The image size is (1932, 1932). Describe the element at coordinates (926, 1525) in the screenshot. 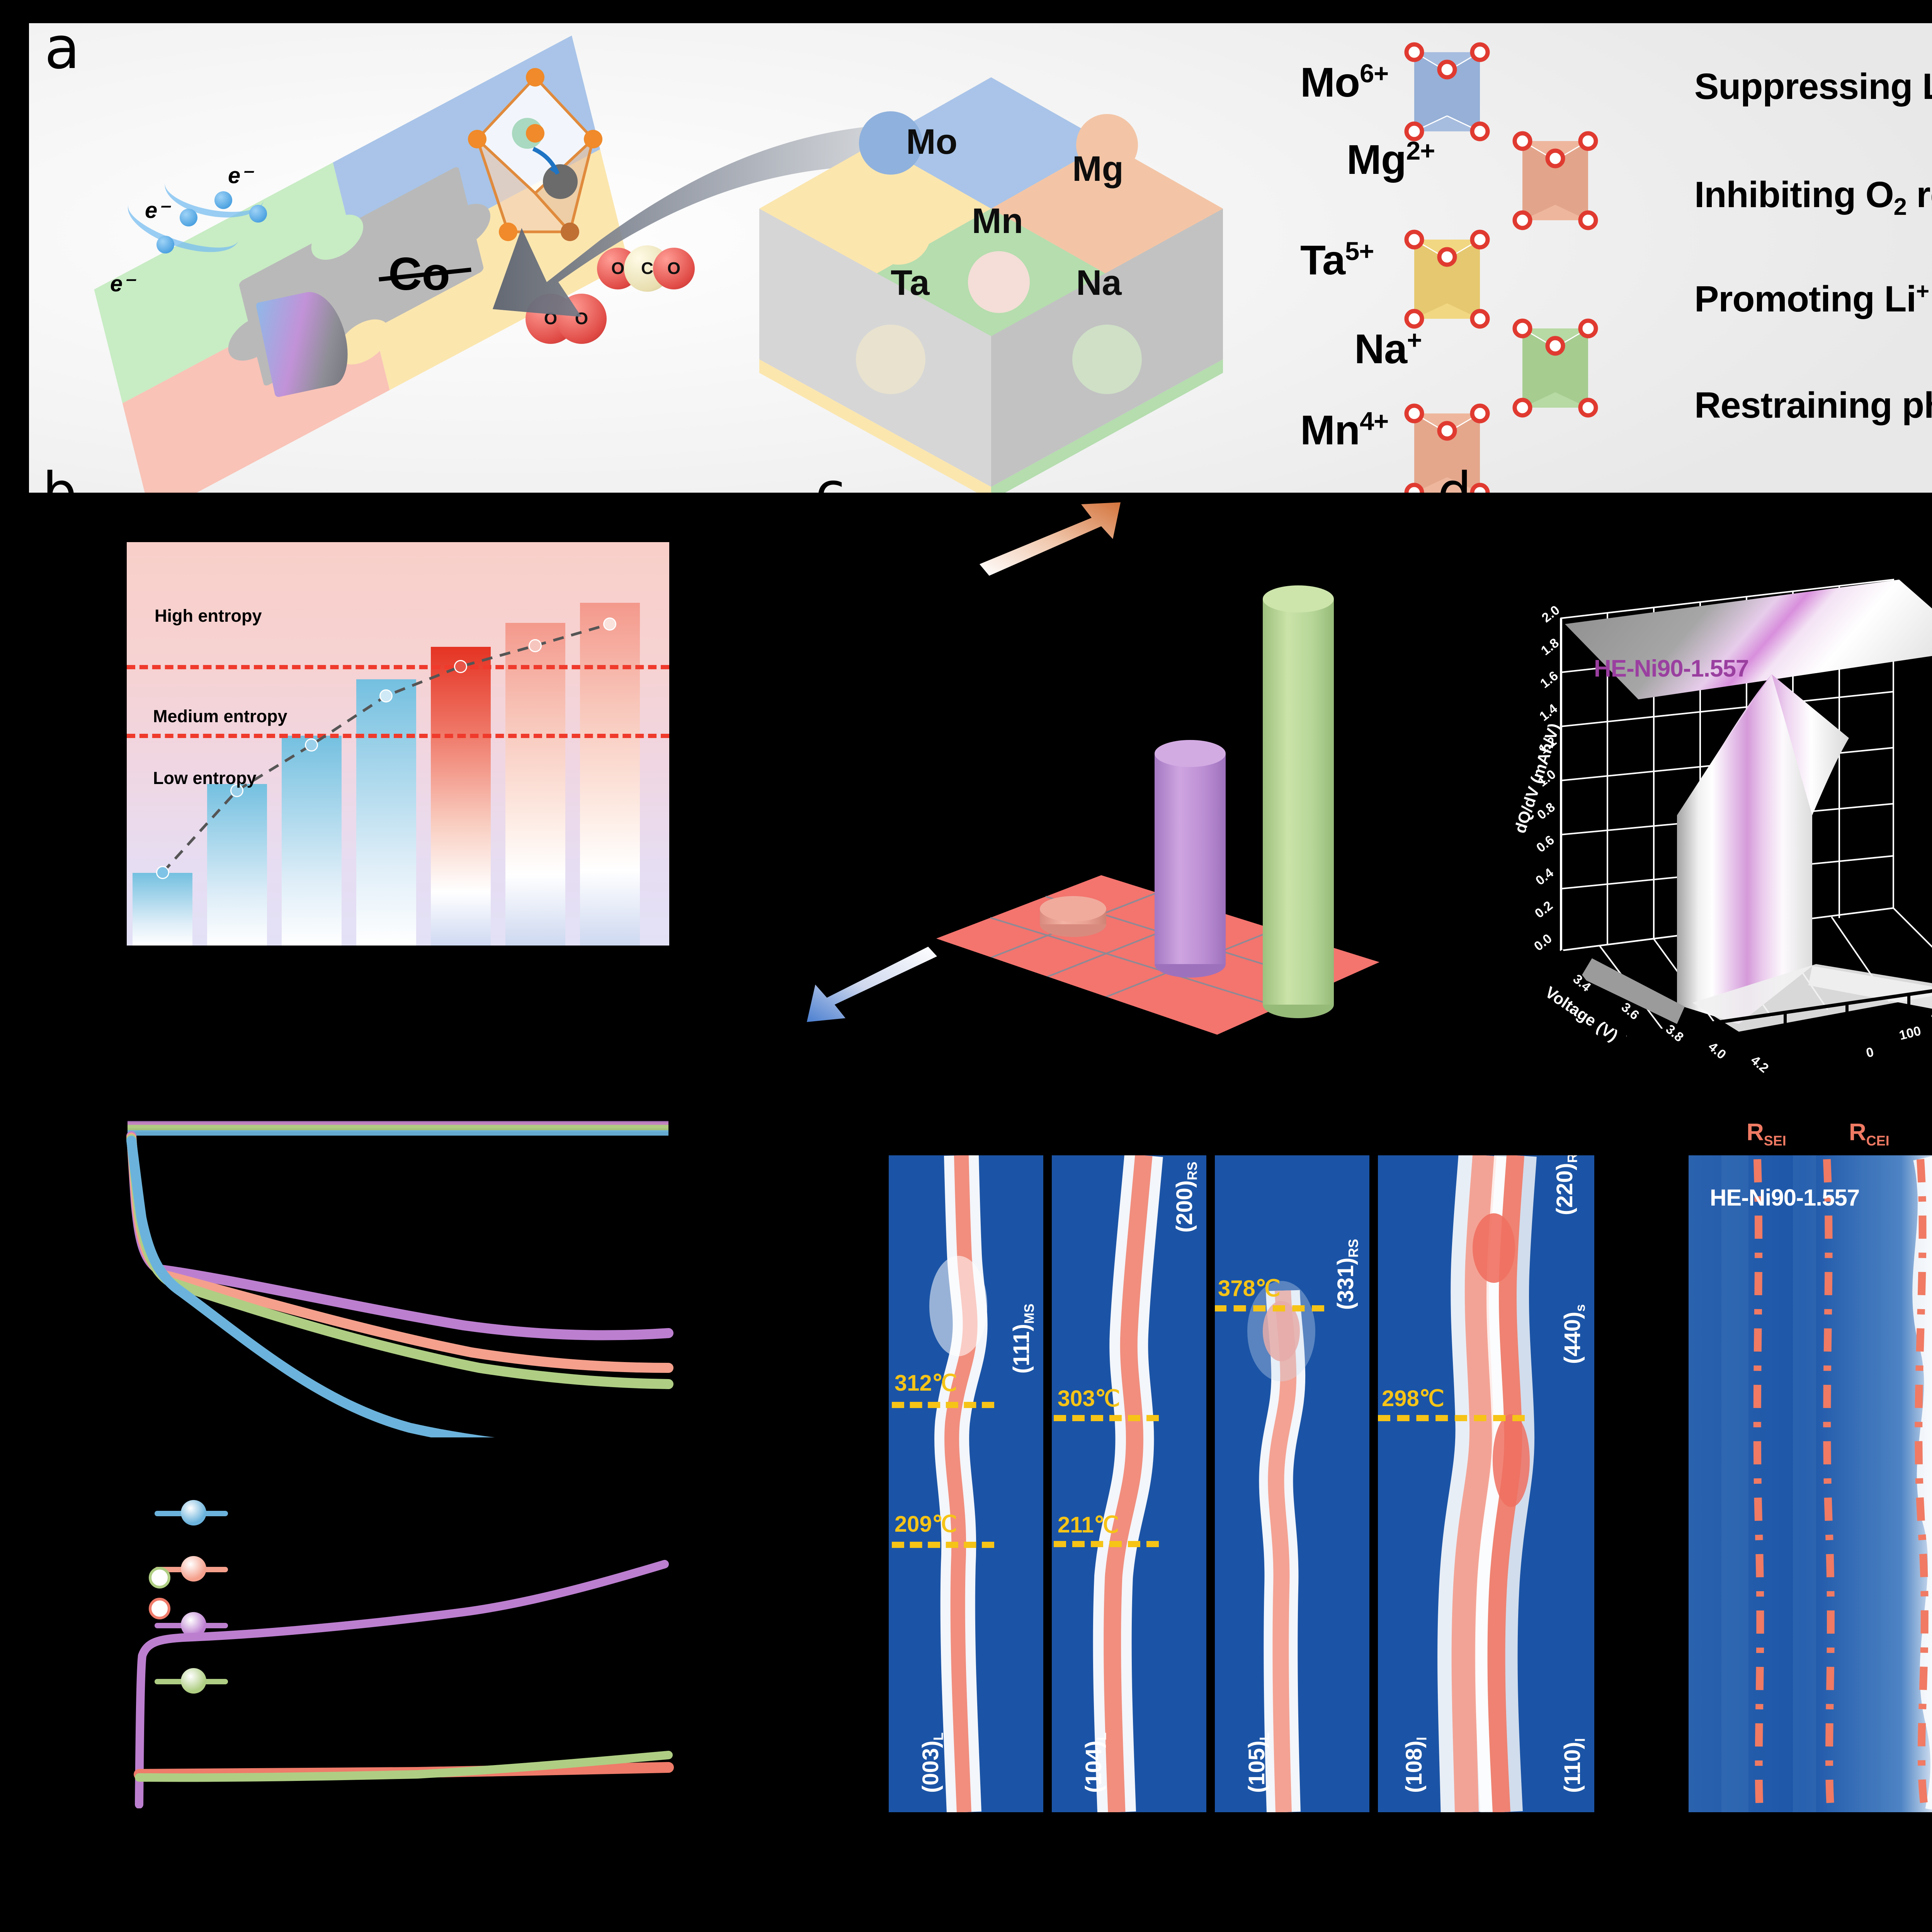

I see `xrd-temp-1b: 209℃` at that location.